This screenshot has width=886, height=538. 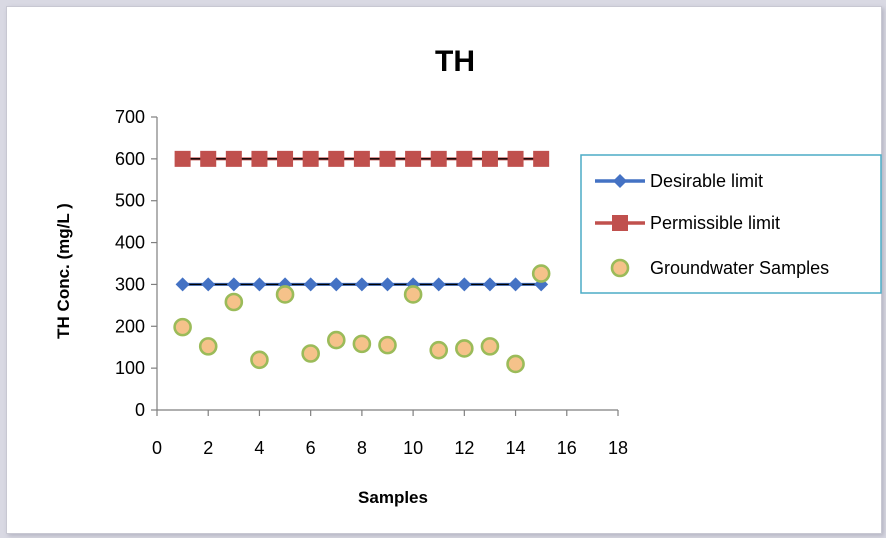 What do you see at coordinates (393, 497) in the screenshot?
I see `x-axis-label: Samples` at bounding box center [393, 497].